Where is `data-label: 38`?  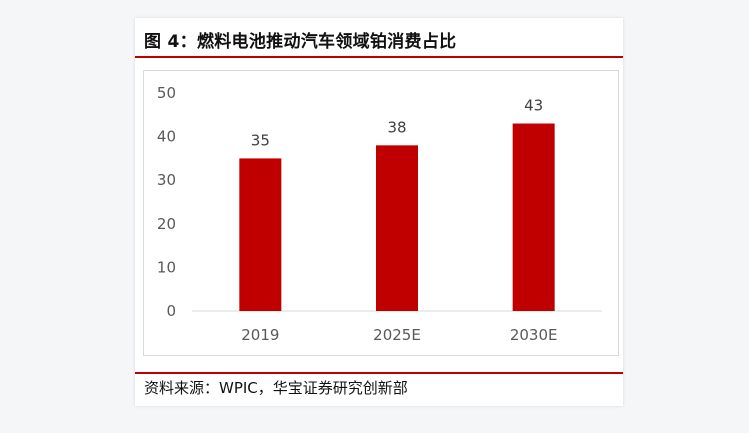 data-label: 38 is located at coordinates (396, 127).